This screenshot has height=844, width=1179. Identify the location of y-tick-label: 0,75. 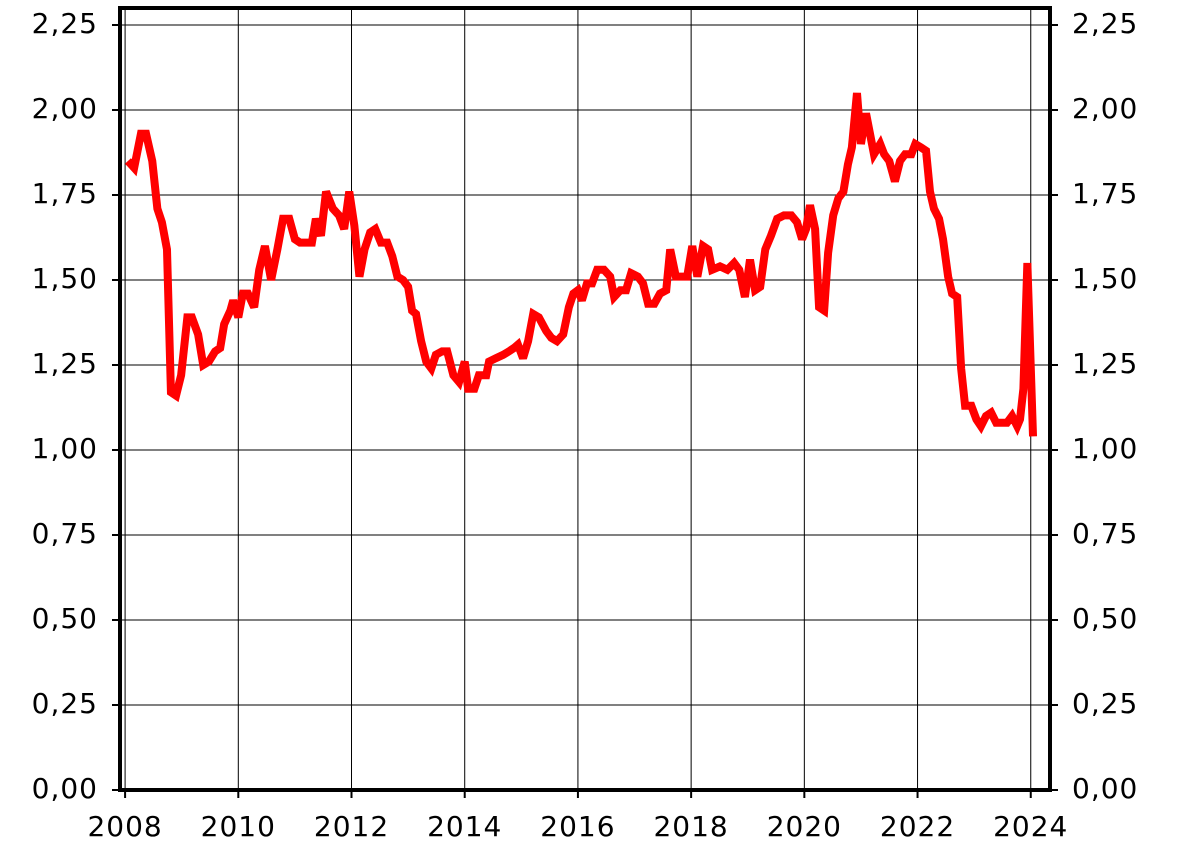
(65, 533).